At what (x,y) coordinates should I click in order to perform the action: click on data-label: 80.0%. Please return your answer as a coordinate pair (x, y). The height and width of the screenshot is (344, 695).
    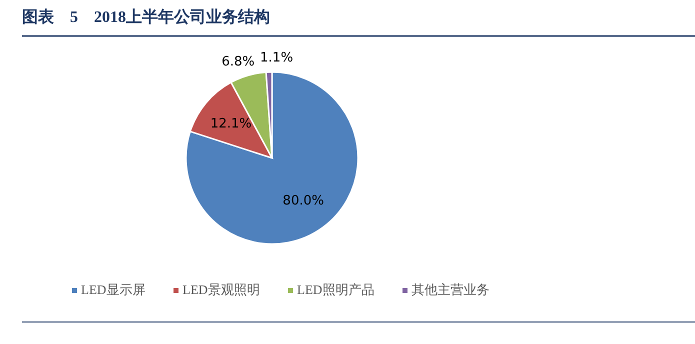
    Looking at the image, I should click on (303, 201).